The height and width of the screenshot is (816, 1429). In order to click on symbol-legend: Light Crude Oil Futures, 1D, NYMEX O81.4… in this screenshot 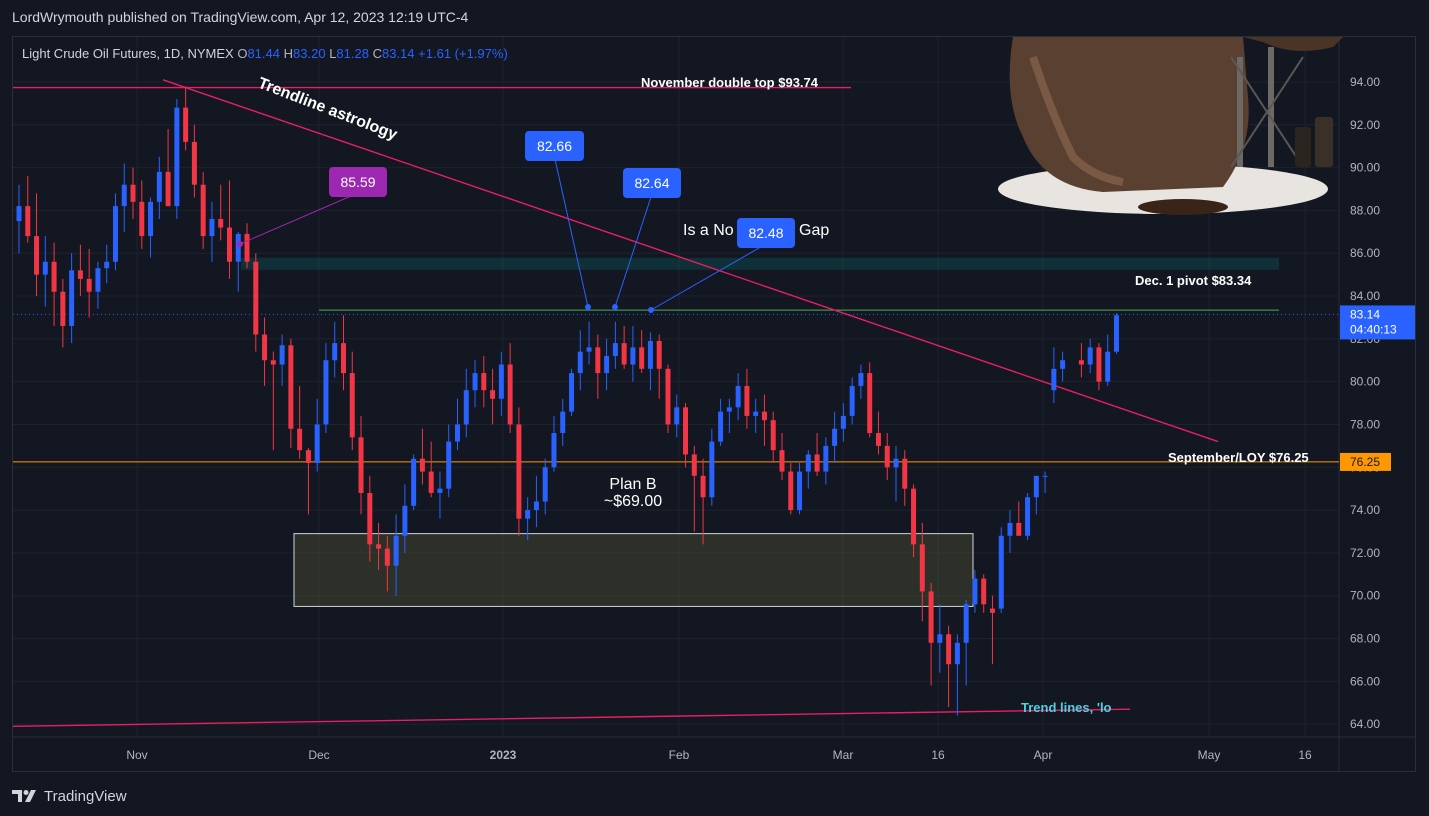, I will do `click(265, 53)`.